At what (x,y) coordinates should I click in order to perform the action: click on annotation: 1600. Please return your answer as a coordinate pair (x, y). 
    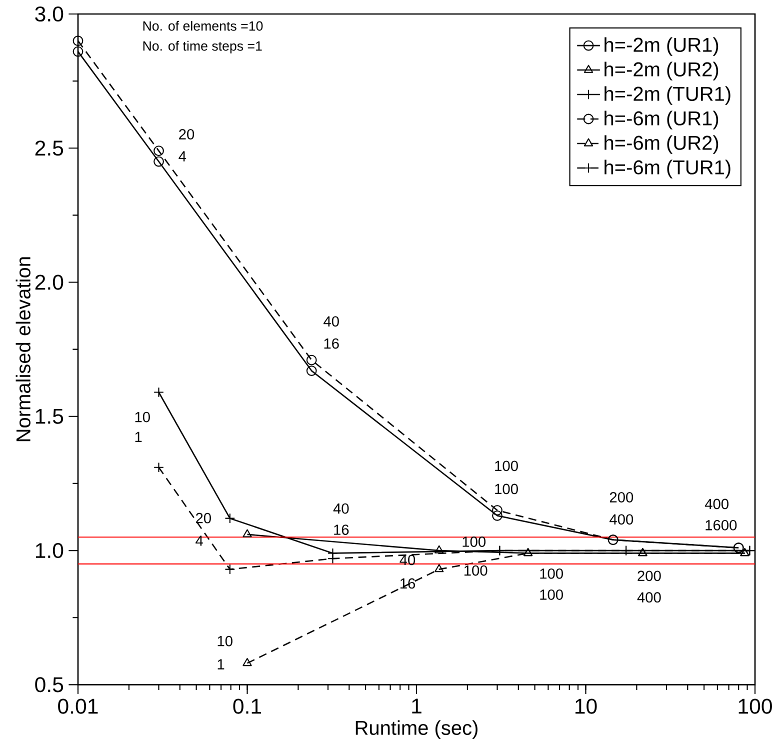
    Looking at the image, I should click on (721, 525).